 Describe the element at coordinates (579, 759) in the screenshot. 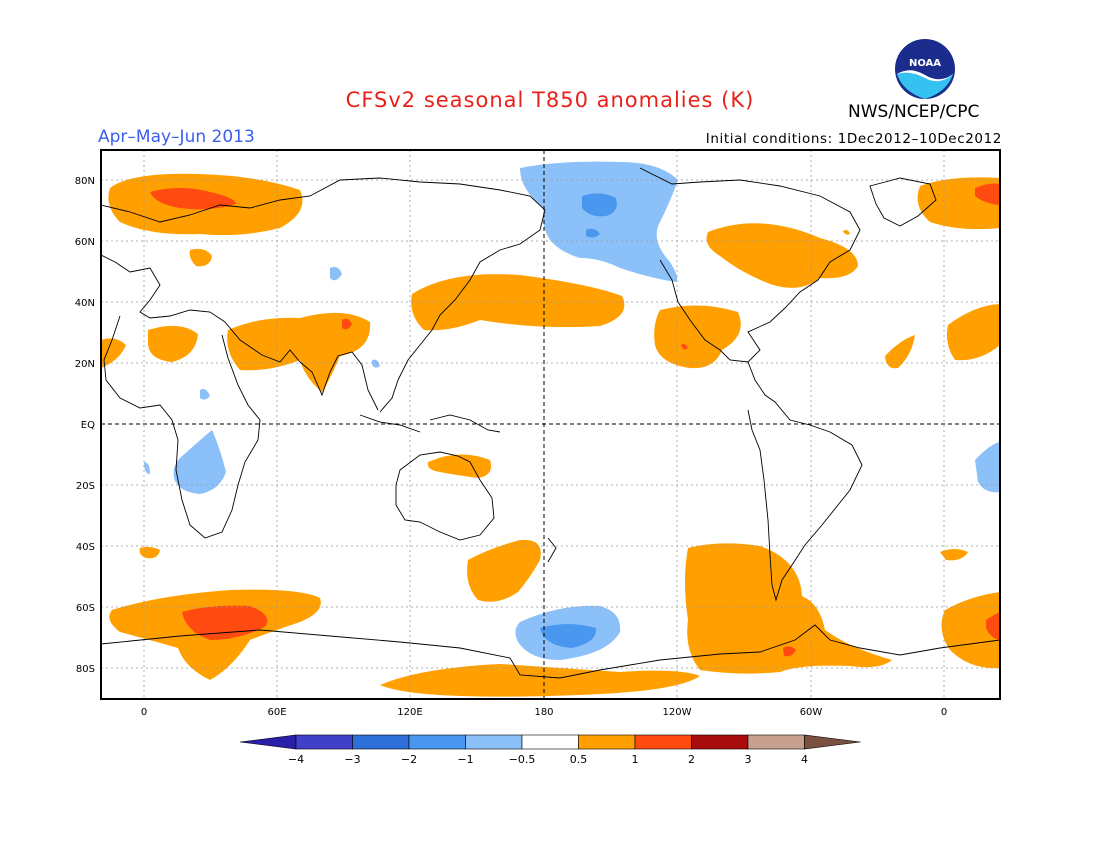

I see `colorbar-tick-label: 0.5` at that location.